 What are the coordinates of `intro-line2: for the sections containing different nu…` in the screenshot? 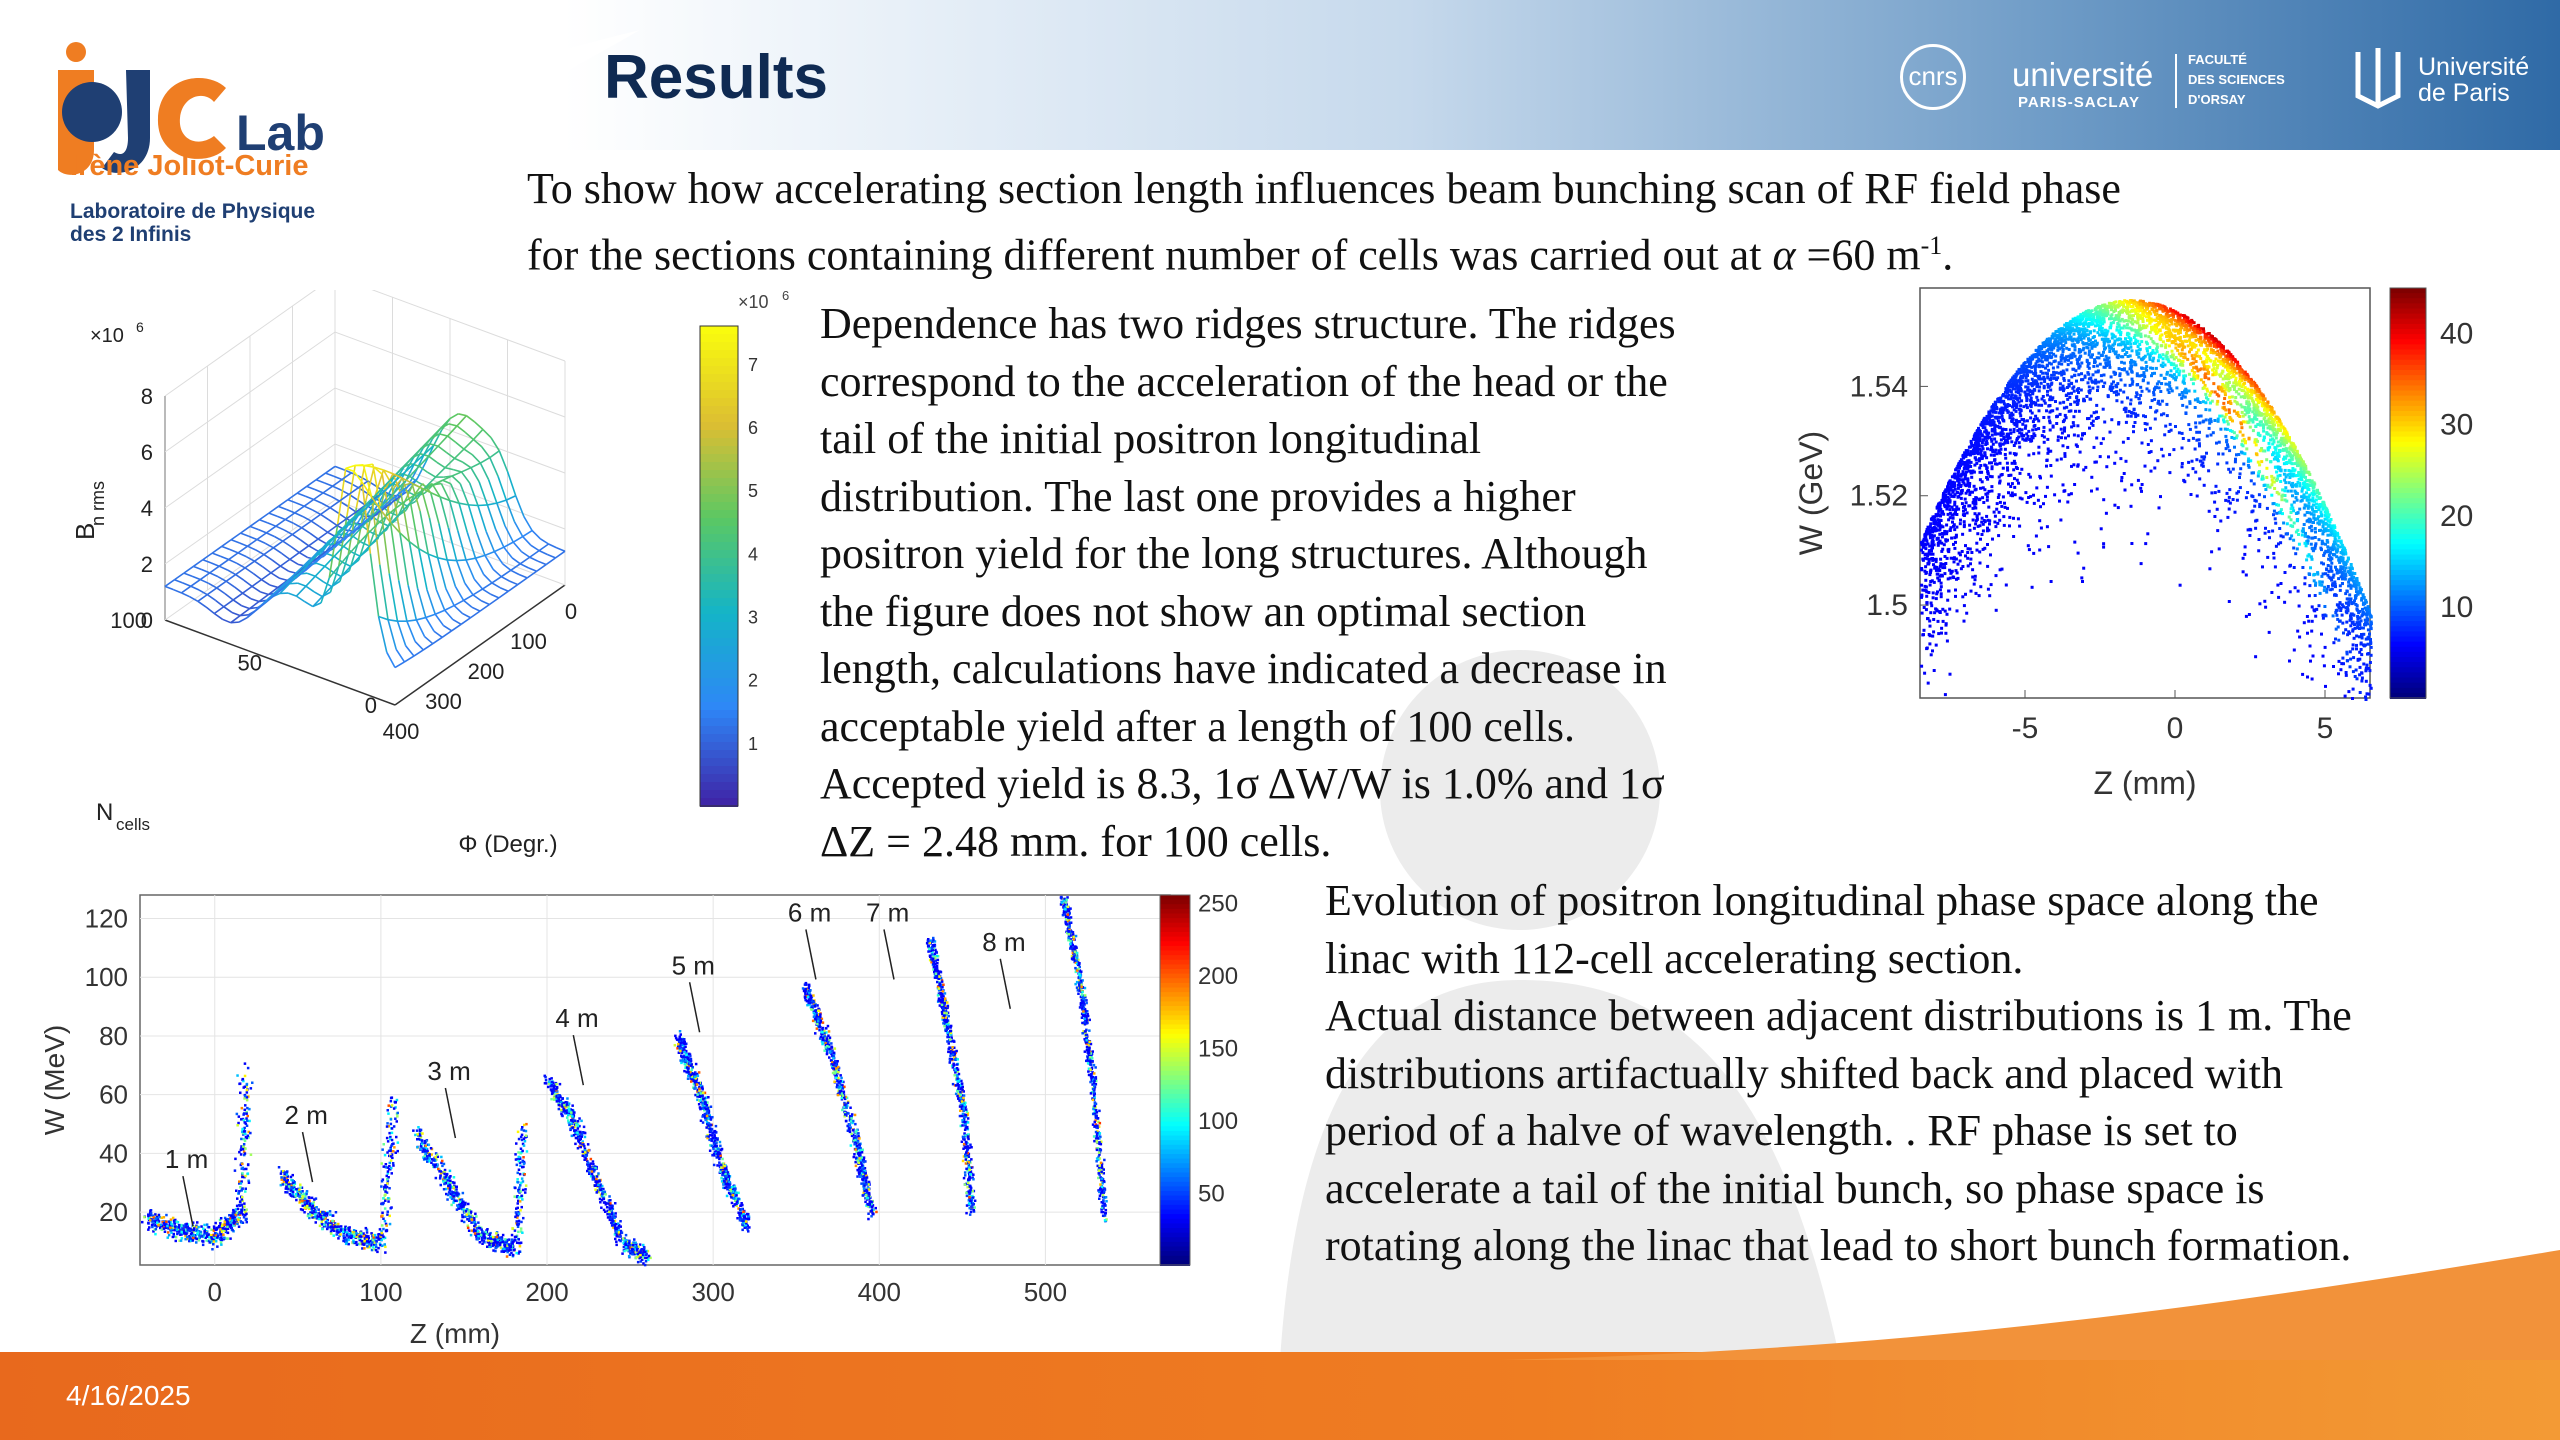 It's located at (1427, 250).